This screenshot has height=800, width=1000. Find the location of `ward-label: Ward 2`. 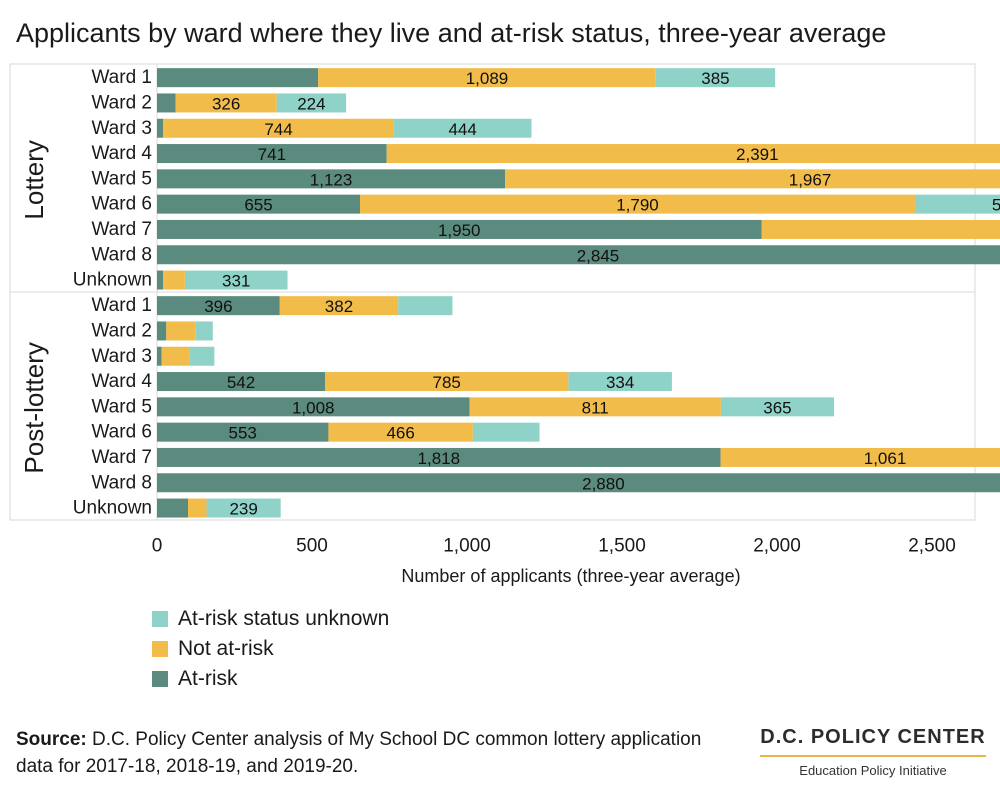

ward-label: Ward 2 is located at coordinates (121, 330).